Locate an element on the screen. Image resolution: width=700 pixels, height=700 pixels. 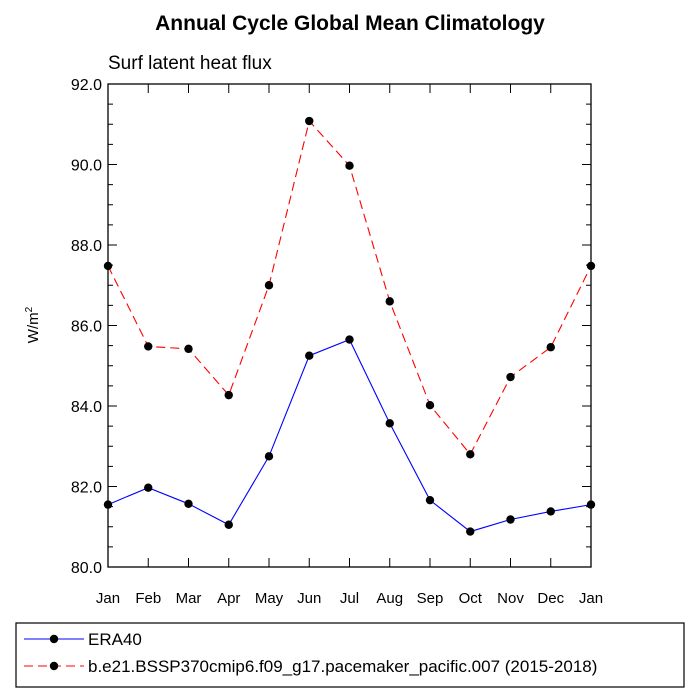
x-tick-label: Dec is located at coordinates (550, 598).